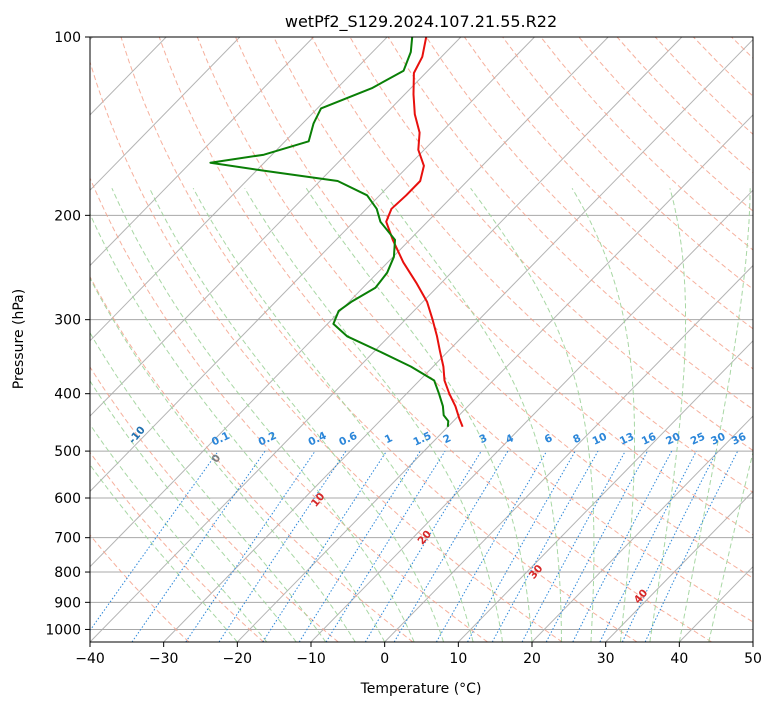 This screenshot has width=775, height=708. I want to click on y-tick-label: 900, so click(67, 603).